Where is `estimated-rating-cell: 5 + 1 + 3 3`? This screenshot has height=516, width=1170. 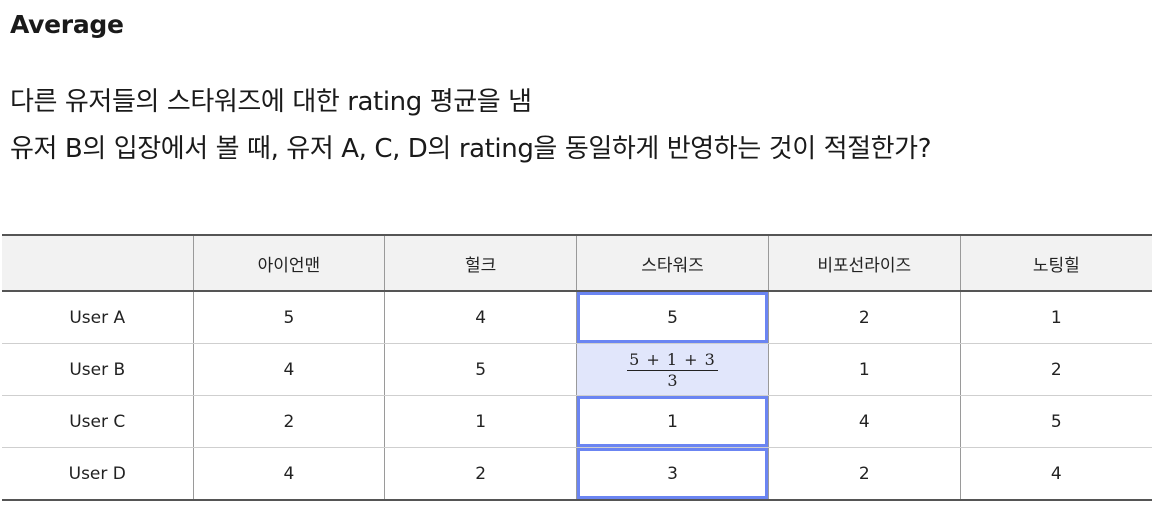
estimated-rating-cell: 5 + 1 + 3 3 is located at coordinates (672, 369).